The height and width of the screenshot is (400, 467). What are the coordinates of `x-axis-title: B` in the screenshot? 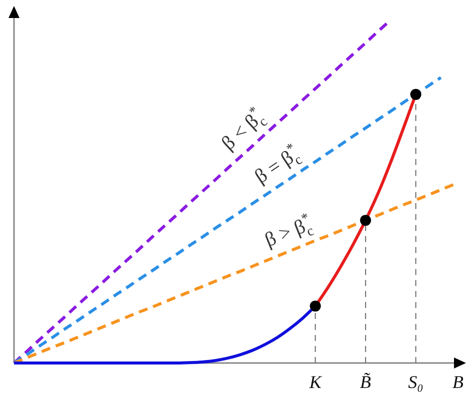 It's located at (458, 382).